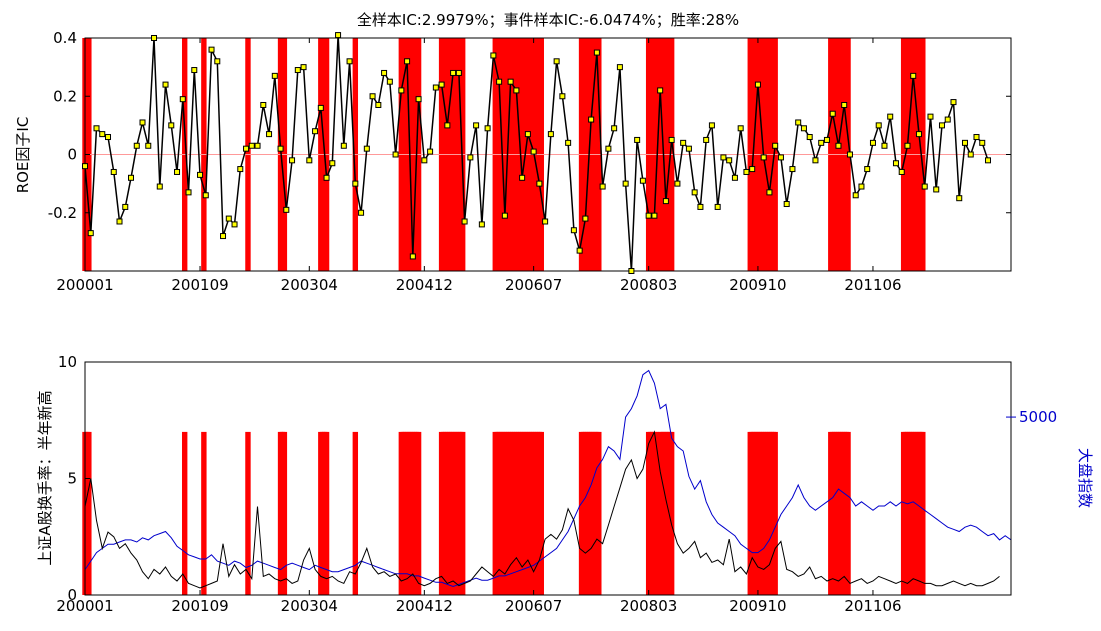 Image resolution: width=1101 pixels, height=631 pixels. What do you see at coordinates (199, 606) in the screenshot?
I see `x-tick-label: 200109` at bounding box center [199, 606].